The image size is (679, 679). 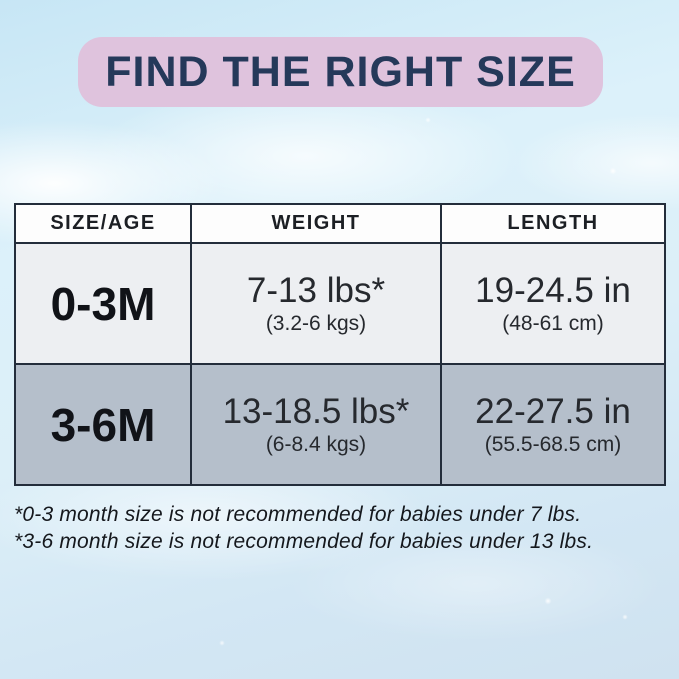 I want to click on table-header-row: SIZE/AGE WEIGHT LENGTH, so click(x=340, y=223).